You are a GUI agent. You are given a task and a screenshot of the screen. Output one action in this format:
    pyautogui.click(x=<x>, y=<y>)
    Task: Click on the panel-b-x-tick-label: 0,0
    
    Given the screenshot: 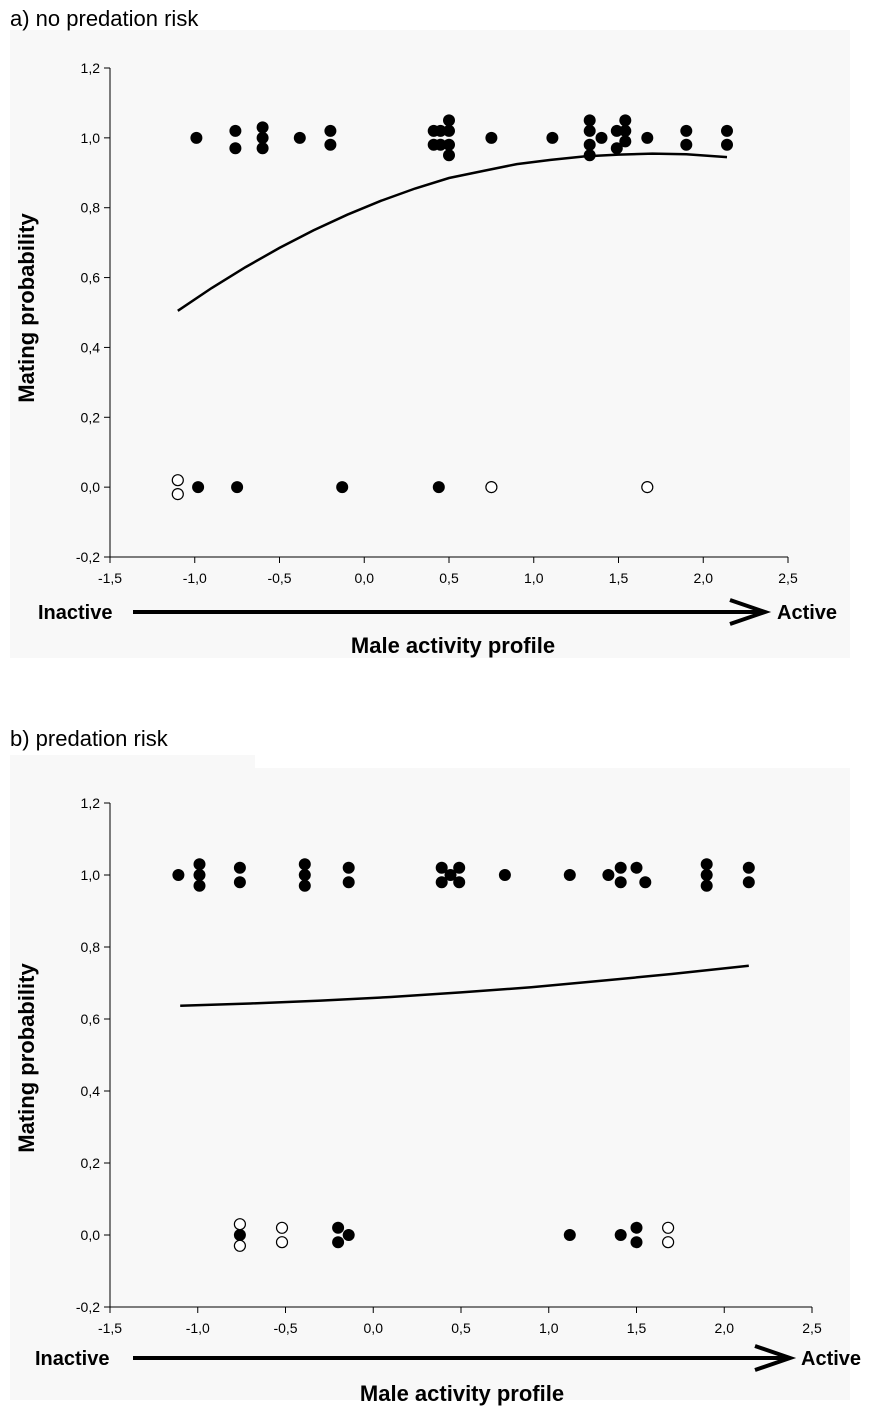 What is the action you would take?
    pyautogui.click(x=374, y=1328)
    